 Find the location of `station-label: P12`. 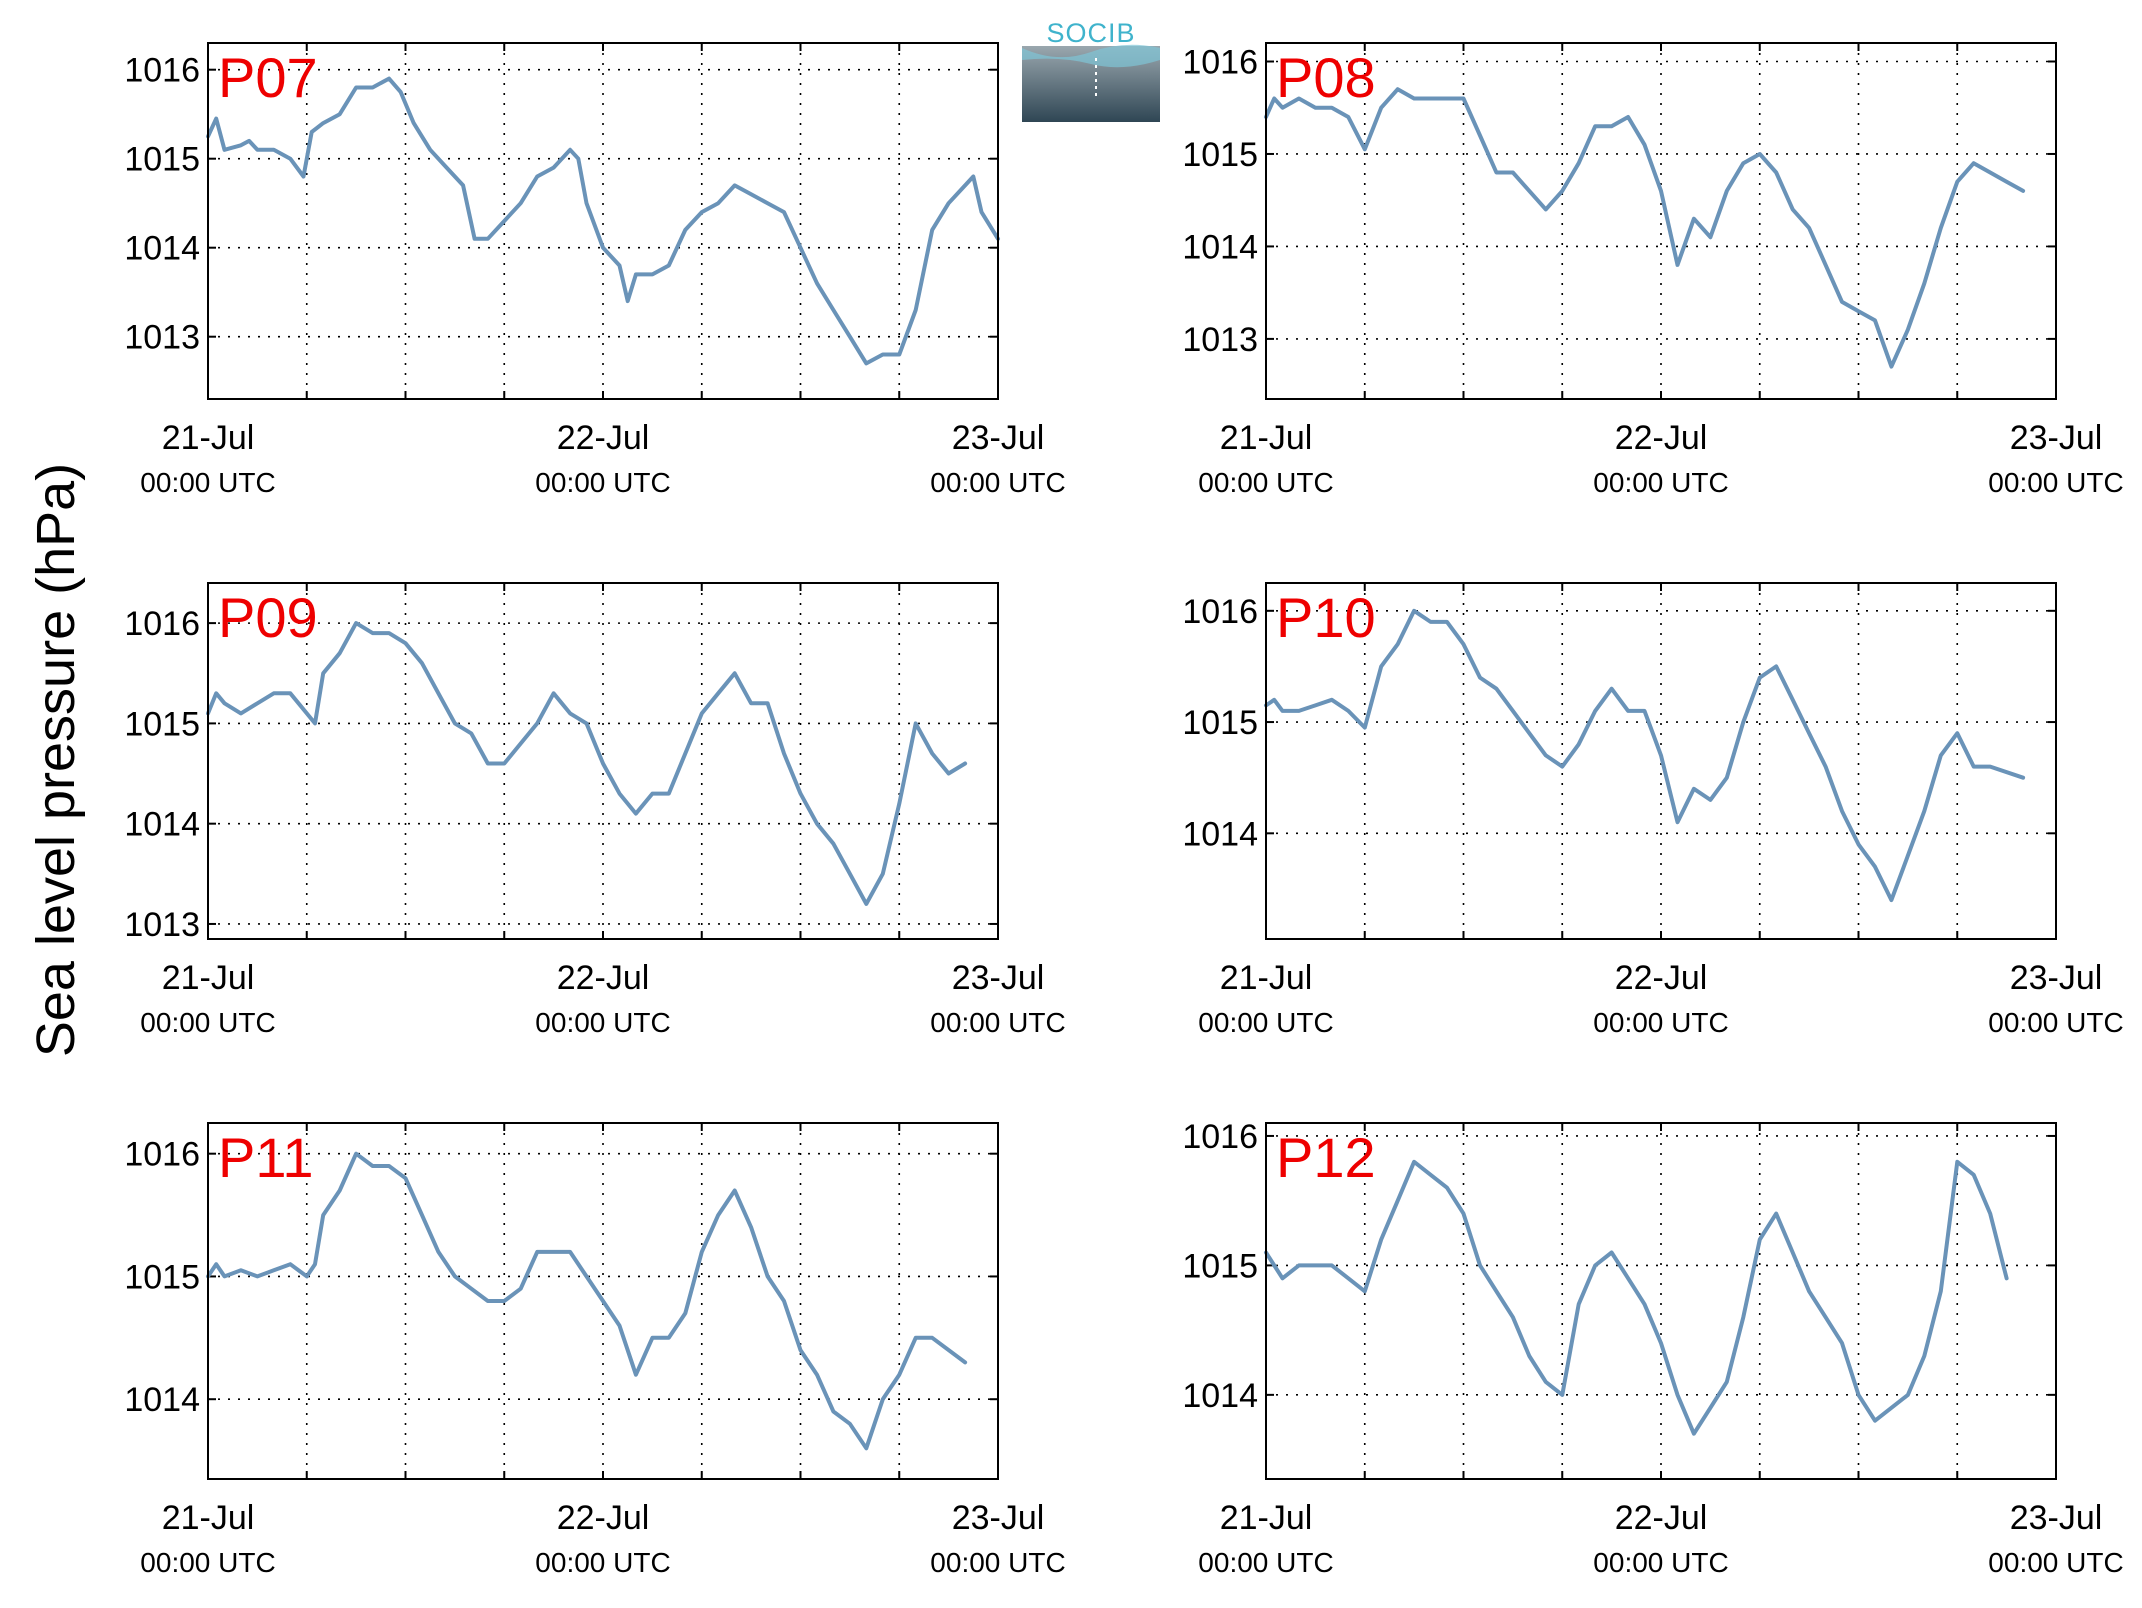

station-label: P12 is located at coordinates (1326, 1157).